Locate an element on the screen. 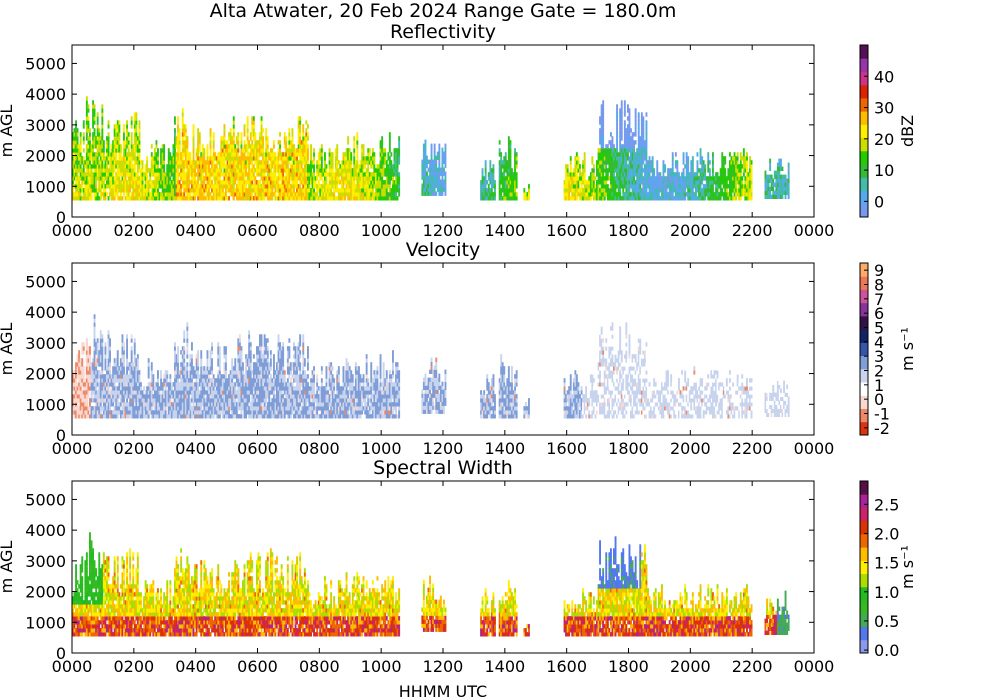 The image size is (1000, 700). colorbar-swatch is located at coordinates (864, 184).